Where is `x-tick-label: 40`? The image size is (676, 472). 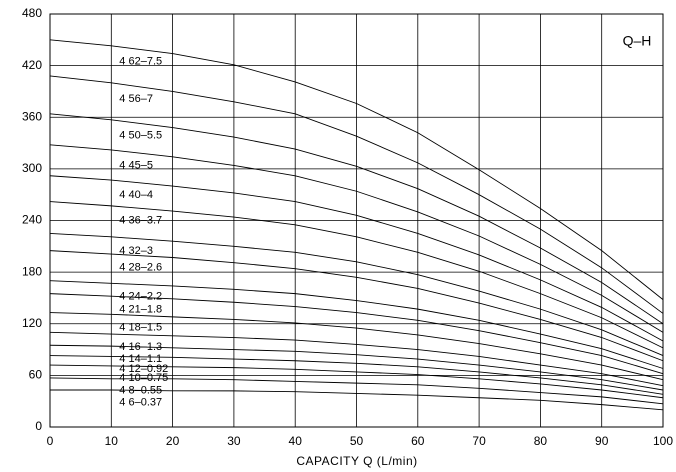
x-tick-label: 40 is located at coordinates (296, 441).